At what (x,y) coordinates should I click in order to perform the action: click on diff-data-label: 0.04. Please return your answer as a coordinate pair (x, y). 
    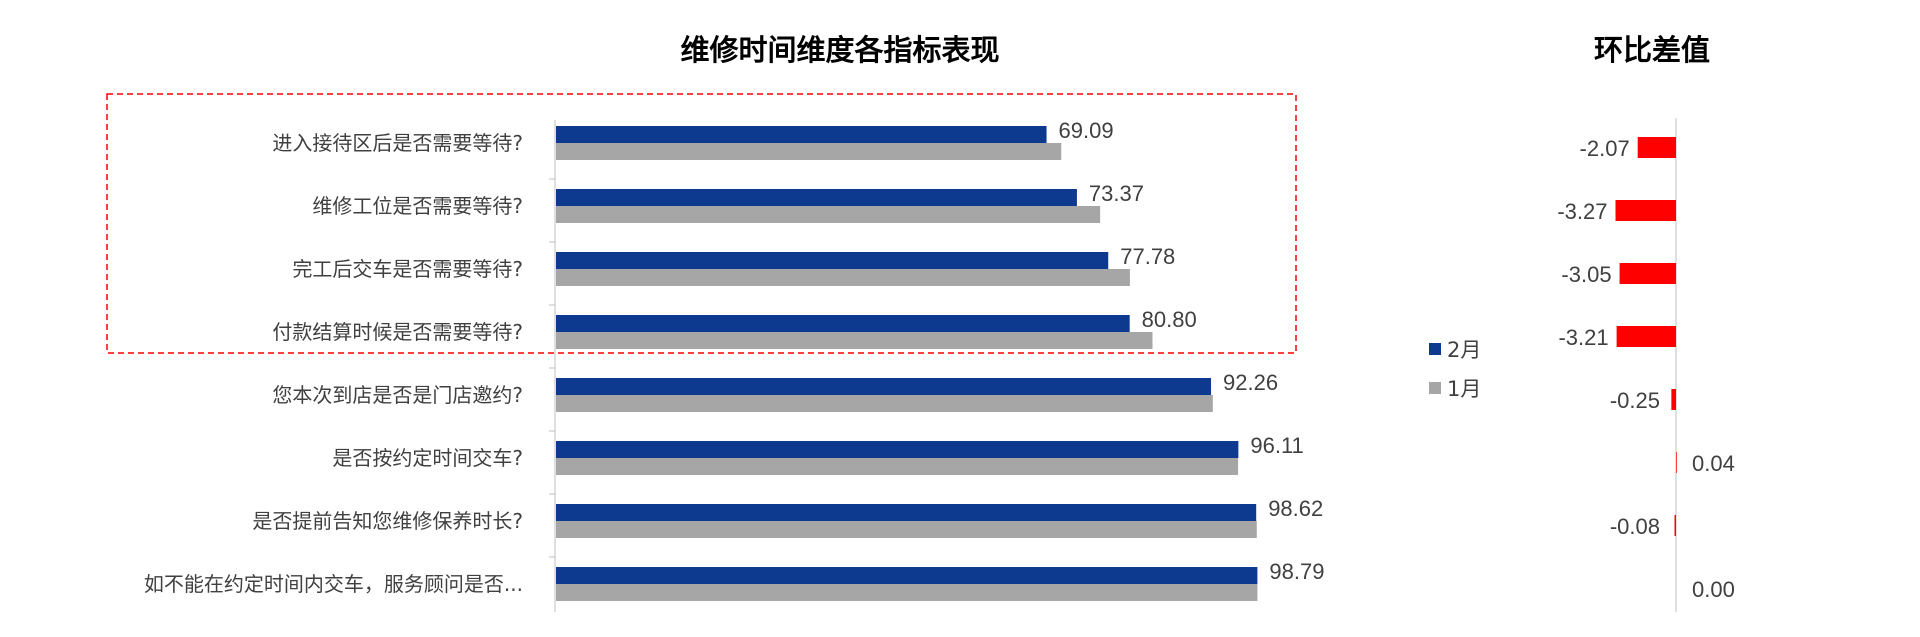
    Looking at the image, I should click on (1713, 463).